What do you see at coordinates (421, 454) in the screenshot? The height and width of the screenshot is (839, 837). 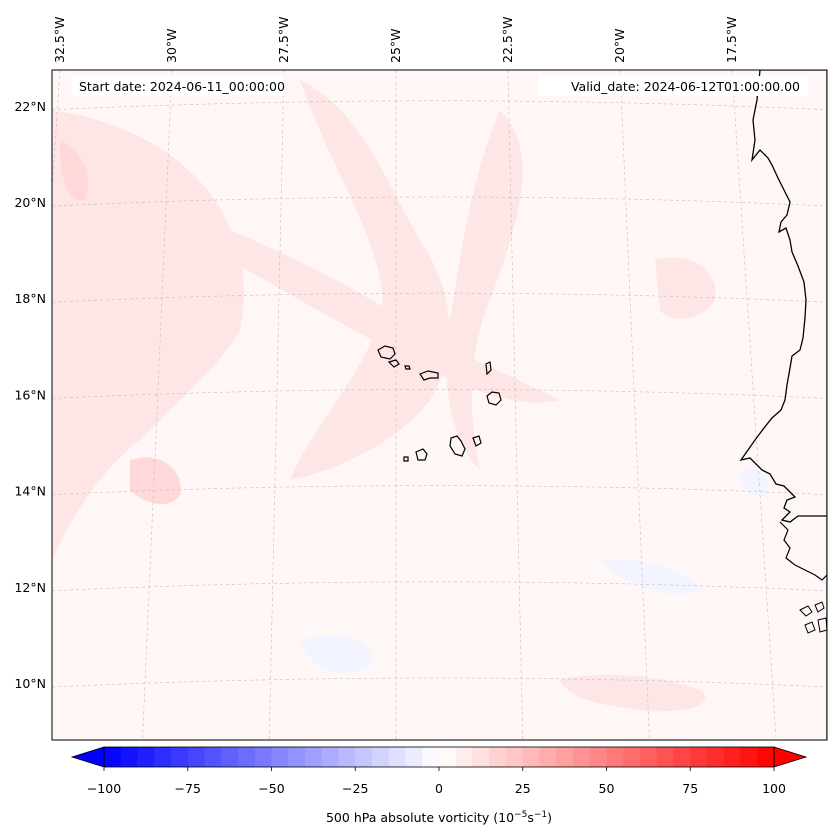 I see `island-fogo` at bounding box center [421, 454].